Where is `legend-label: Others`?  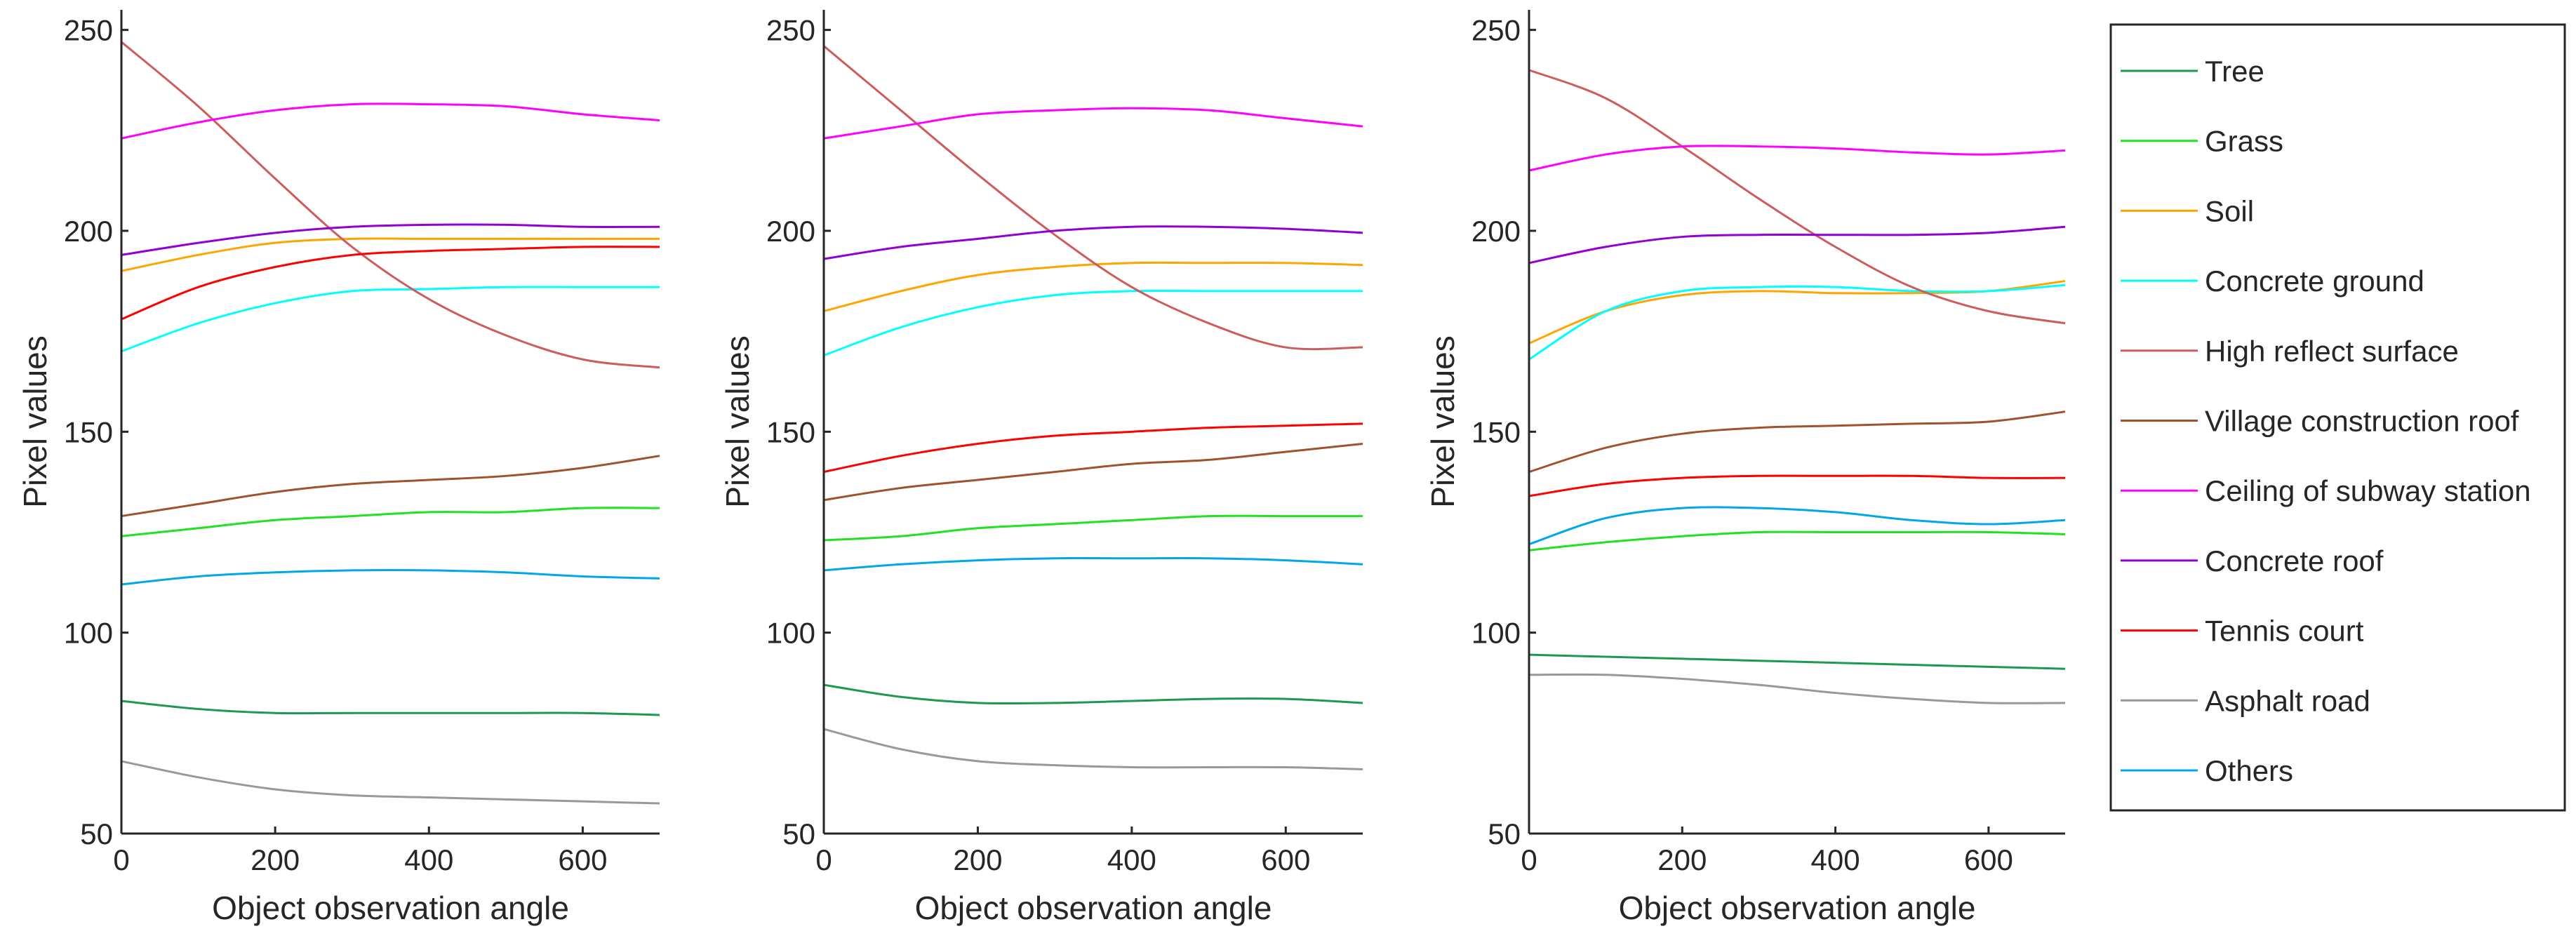 legend-label: Others is located at coordinates (2249, 771).